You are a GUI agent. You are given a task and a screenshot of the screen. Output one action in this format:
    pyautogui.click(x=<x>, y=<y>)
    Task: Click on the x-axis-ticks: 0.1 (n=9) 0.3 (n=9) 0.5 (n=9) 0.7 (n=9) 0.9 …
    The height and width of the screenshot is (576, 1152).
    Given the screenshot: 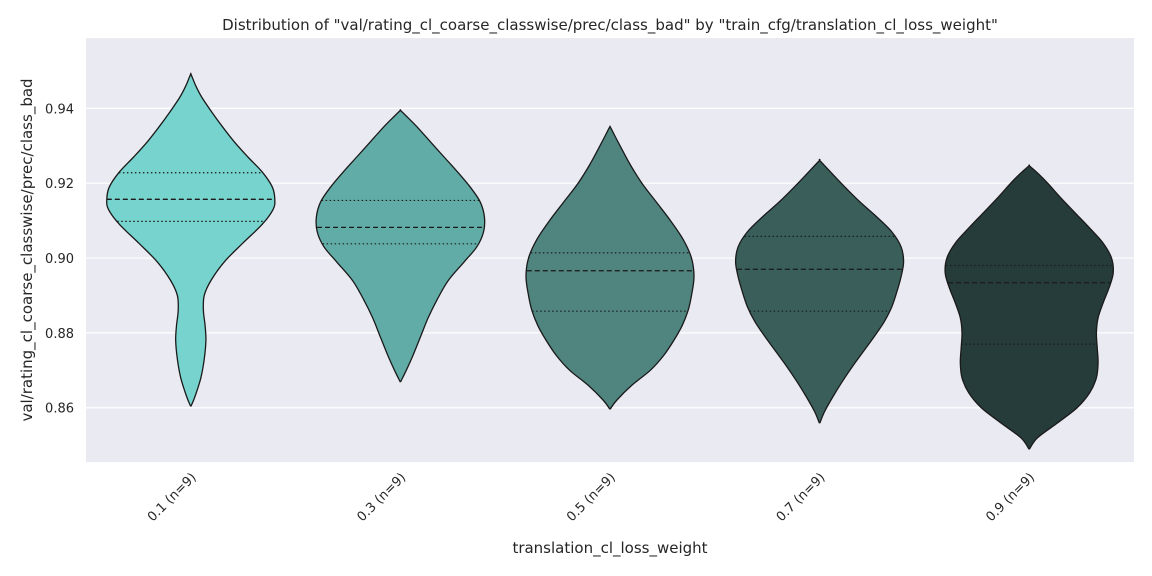 What is the action you would take?
    pyautogui.click(x=591, y=497)
    